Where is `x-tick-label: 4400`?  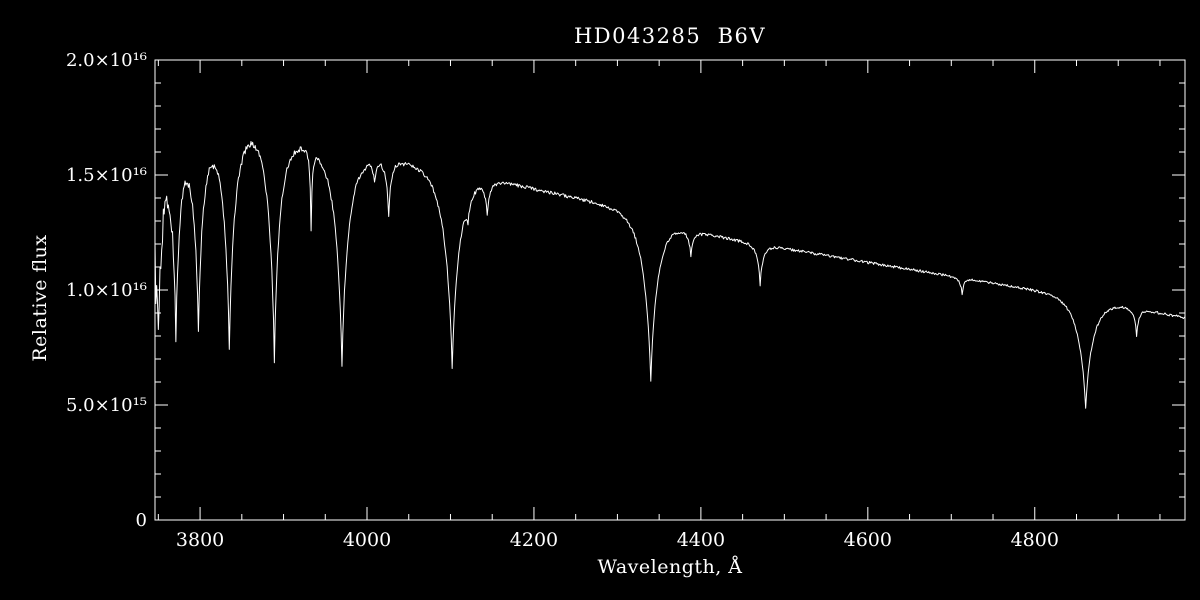
x-tick-label: 4400 is located at coordinates (701, 540).